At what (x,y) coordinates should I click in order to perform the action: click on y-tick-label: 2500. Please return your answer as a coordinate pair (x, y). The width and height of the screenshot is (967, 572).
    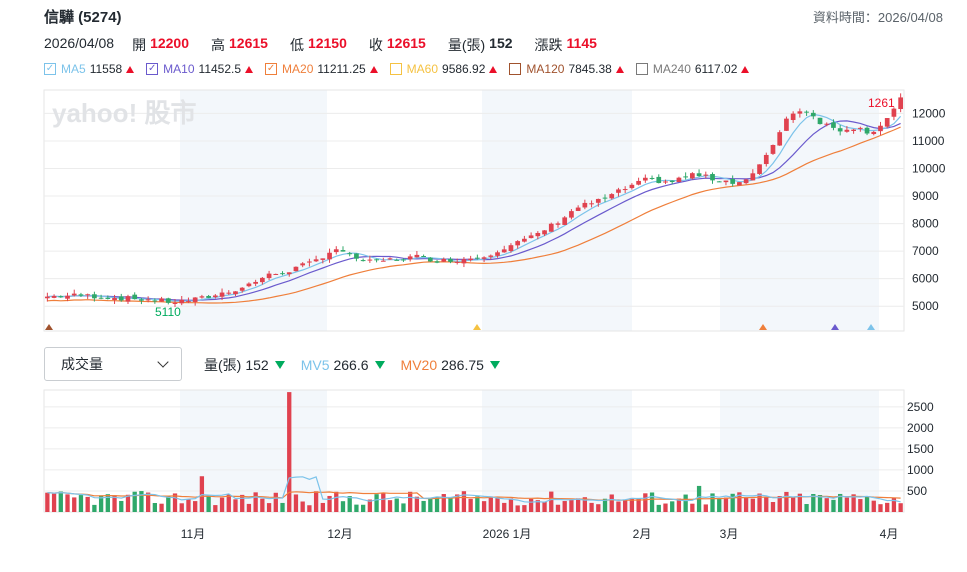
    Looking at the image, I should click on (920, 407).